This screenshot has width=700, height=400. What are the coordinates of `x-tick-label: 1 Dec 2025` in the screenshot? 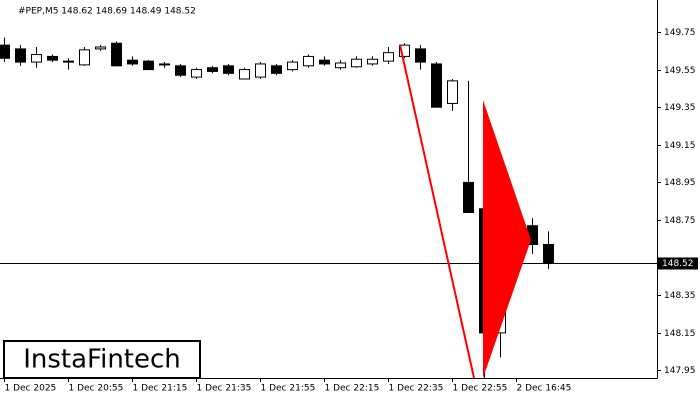 It's located at (31, 389).